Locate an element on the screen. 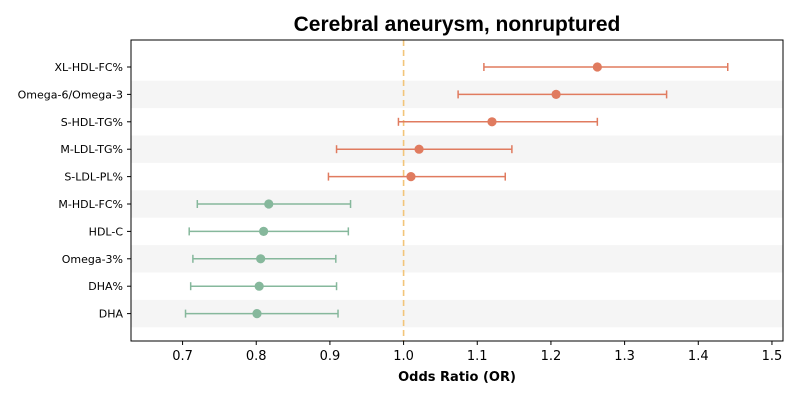 Image resolution: width=800 pixels, height=400 pixels. x-axis: 0.7 0.8 0.9 1.0 1.1 1.2 1.3 1.4 1.5 is located at coordinates (477, 352).